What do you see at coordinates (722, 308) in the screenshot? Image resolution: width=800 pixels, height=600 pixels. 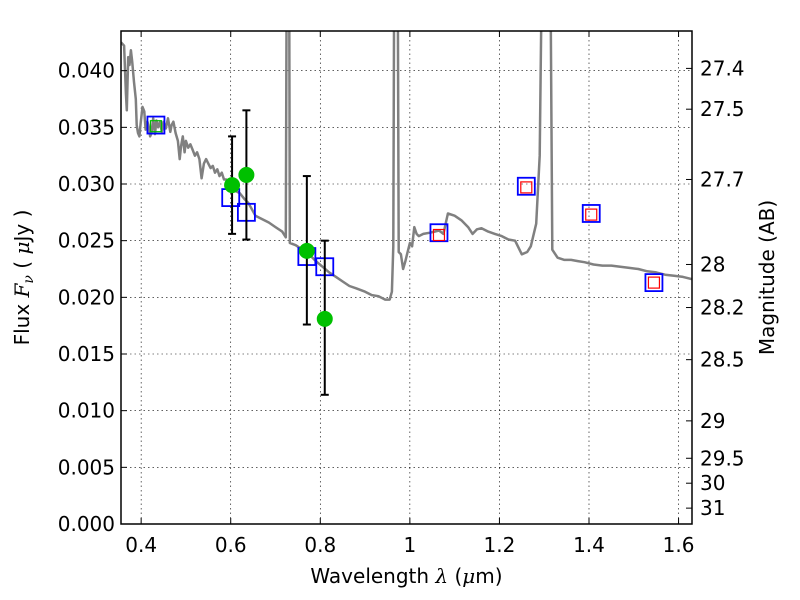 I see `y2-tick-label: 28.2` at bounding box center [722, 308].